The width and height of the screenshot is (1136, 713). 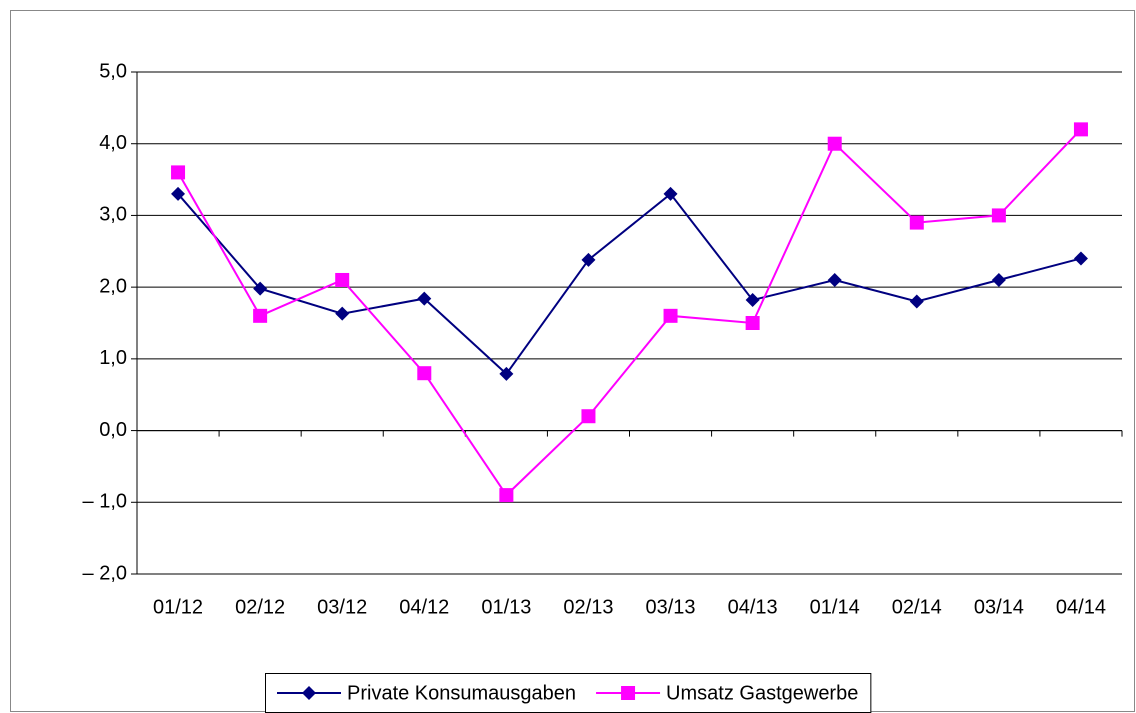 I want to click on x-tick-label: 04/12, so click(x=424, y=607).